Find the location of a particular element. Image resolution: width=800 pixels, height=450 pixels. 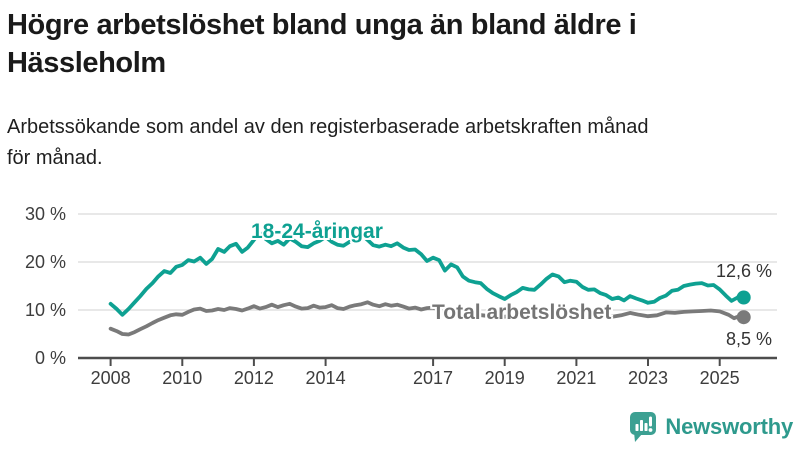

x-axis-tick-label: 2012 is located at coordinates (253, 378).